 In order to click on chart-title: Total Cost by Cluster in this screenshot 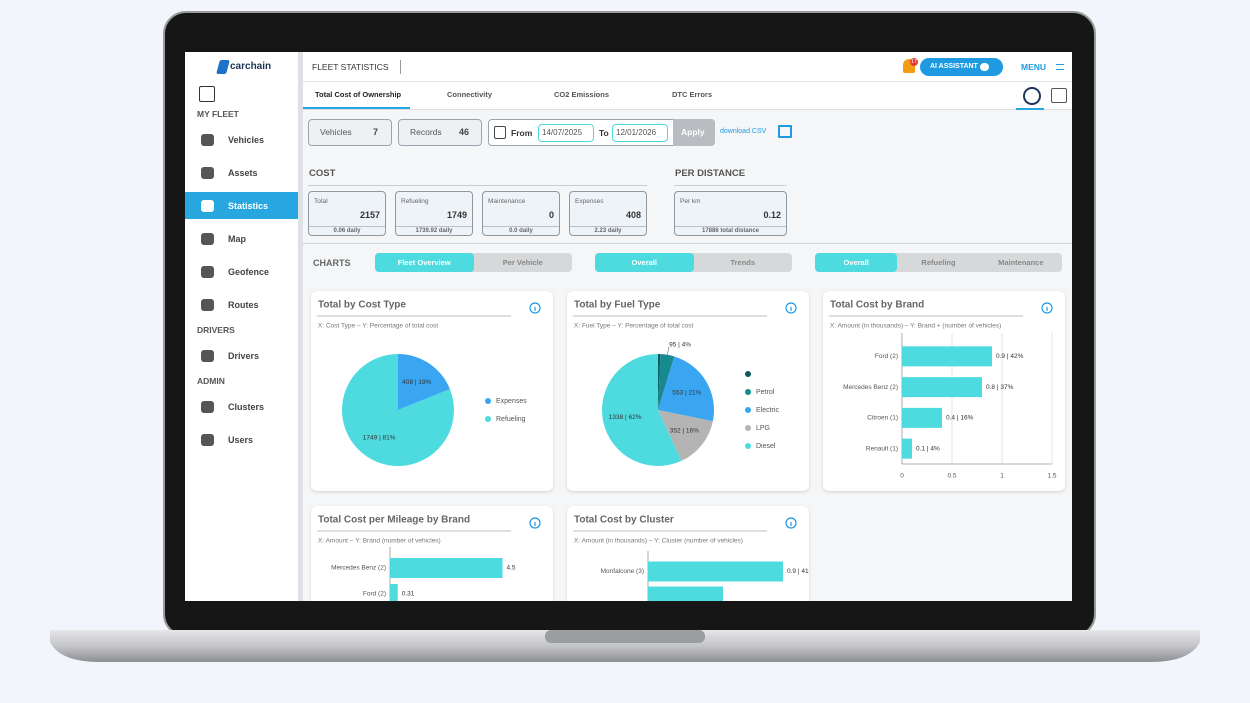, I will do `click(624, 520)`.